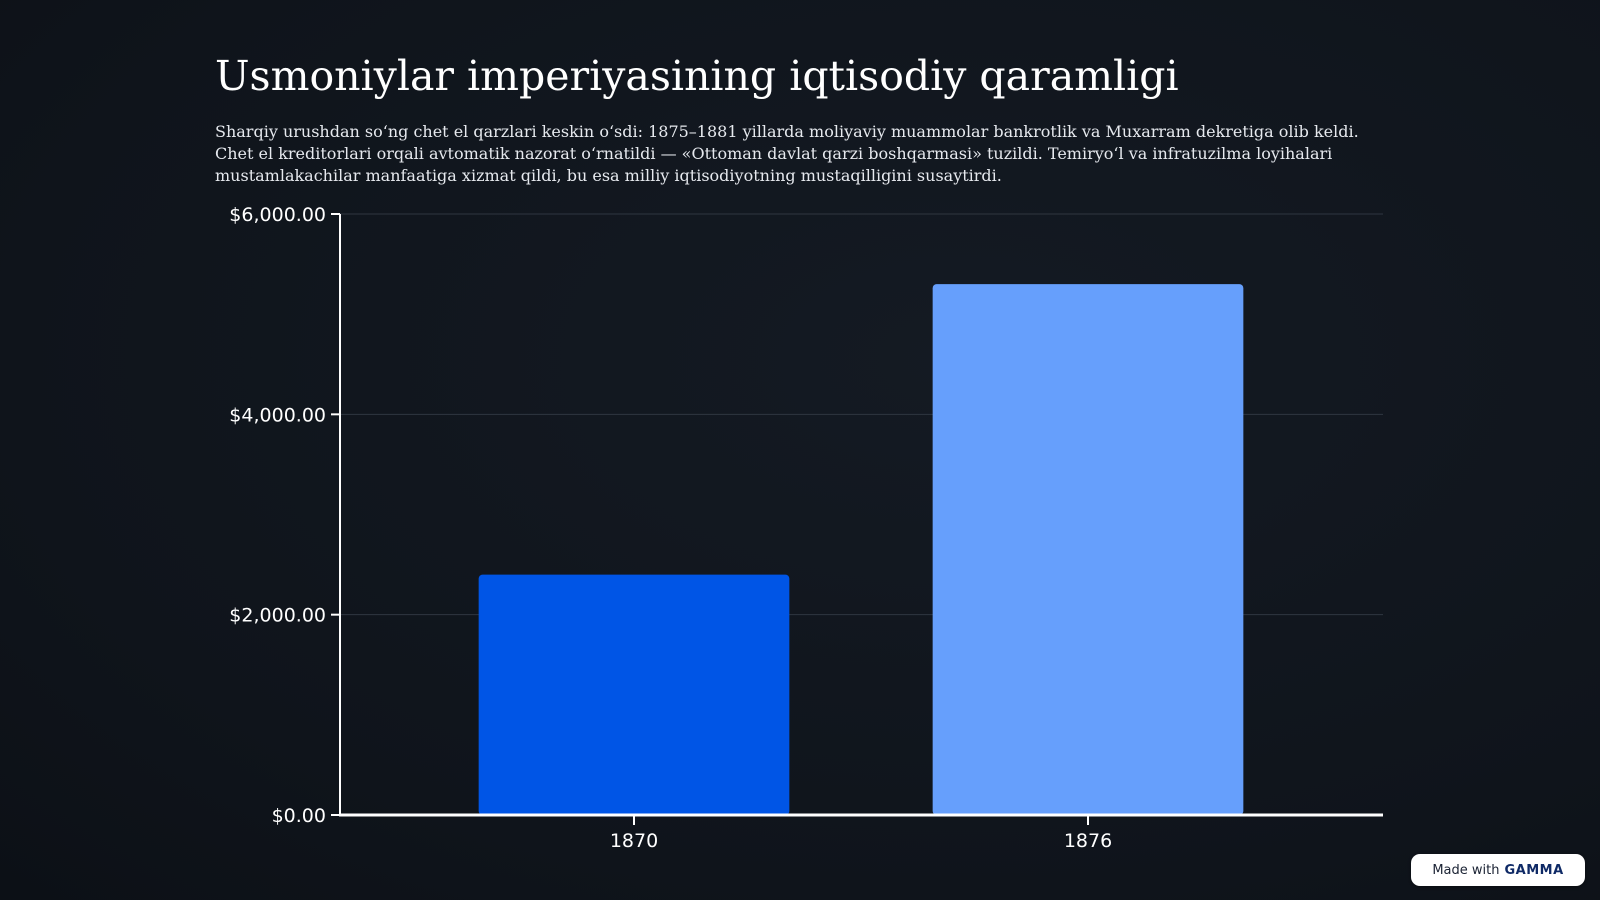 Image resolution: width=1600 pixels, height=900 pixels. Describe the element at coordinates (299, 816) in the screenshot. I see `y-tick-label: $0.00` at that location.